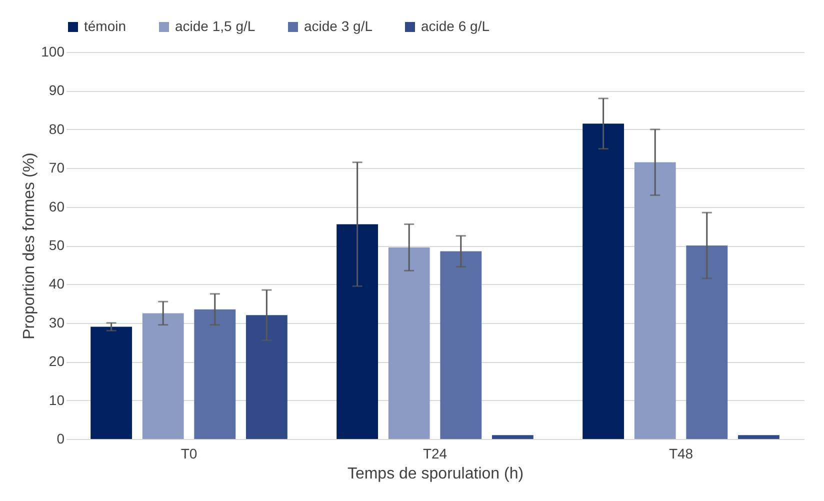  Describe the element at coordinates (215, 26) in the screenshot. I see `legend-label: acide 1,5 g/L` at that location.